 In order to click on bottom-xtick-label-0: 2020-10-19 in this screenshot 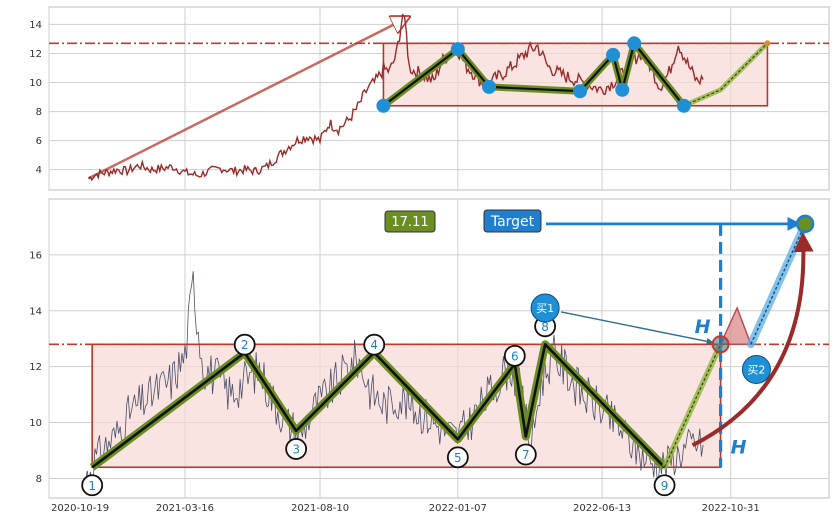, I will do `click(80, 508)`.